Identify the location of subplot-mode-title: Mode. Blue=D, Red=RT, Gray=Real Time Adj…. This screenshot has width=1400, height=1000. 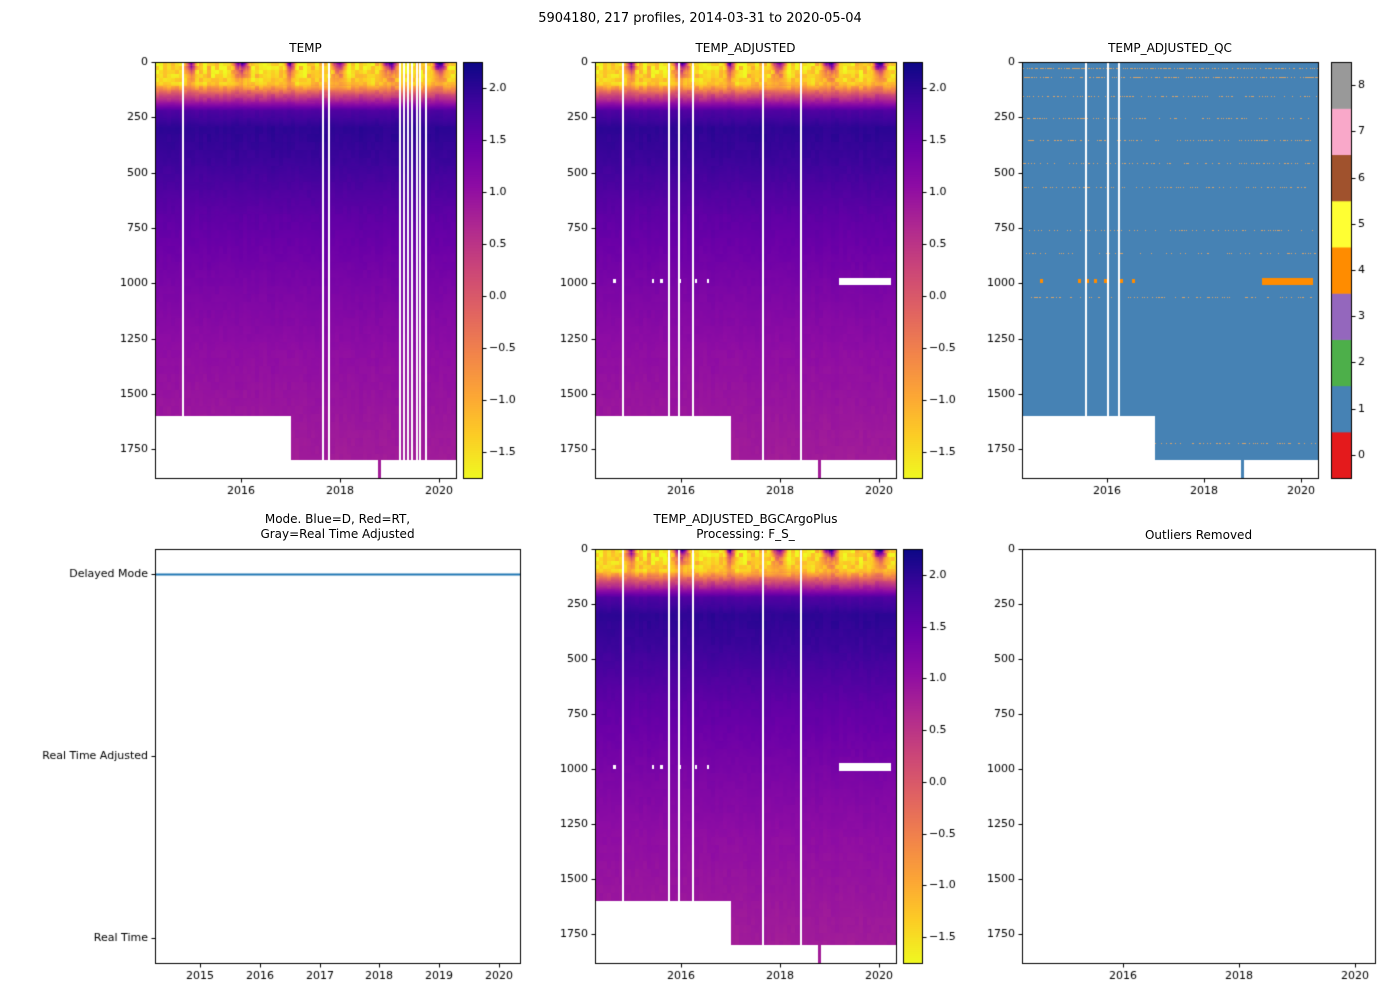
(337, 526).